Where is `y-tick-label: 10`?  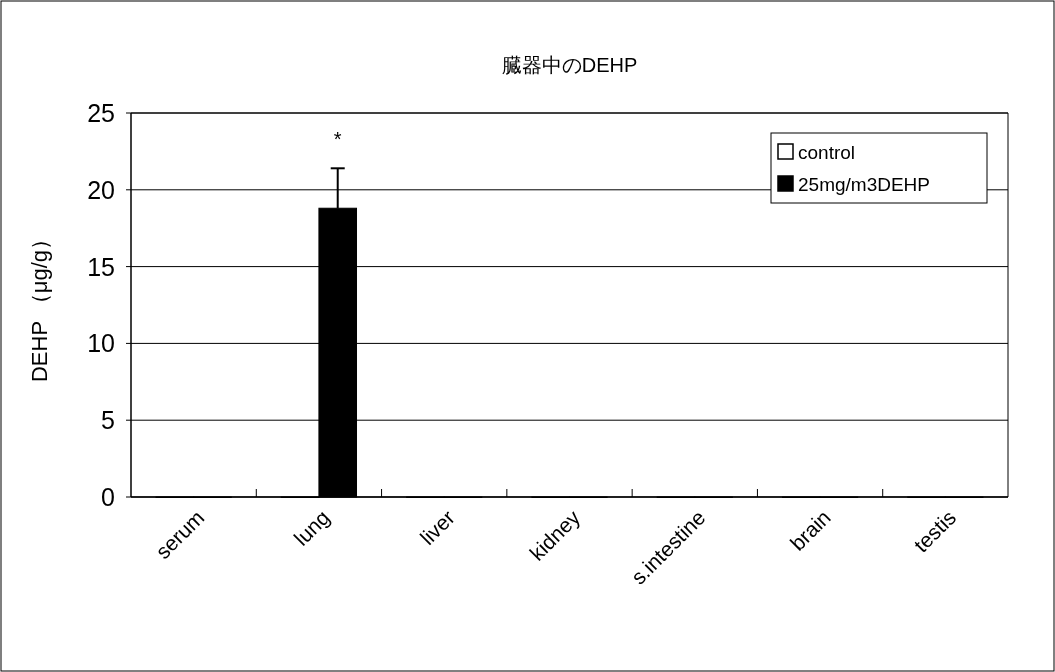
y-tick-label: 10 is located at coordinates (101, 343).